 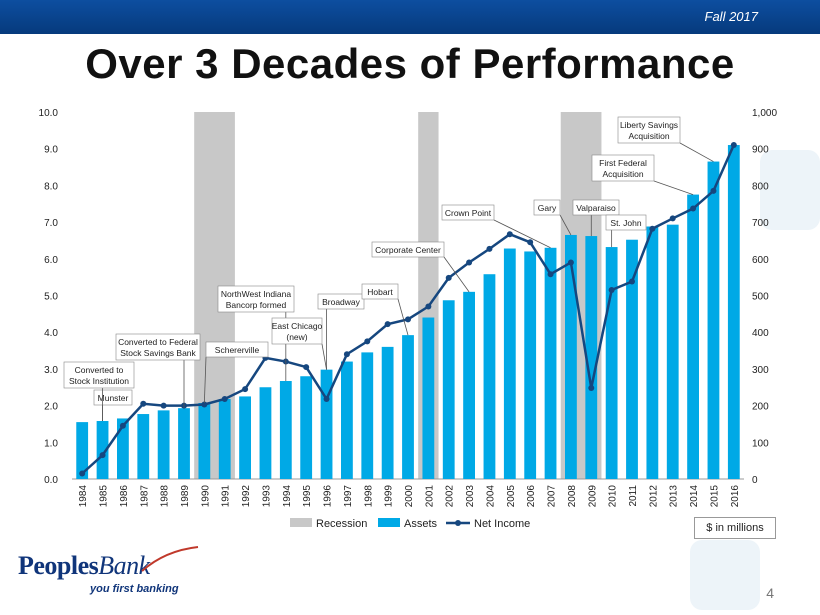 I want to click on left-axis-tick-label: 2.0, so click(x=51, y=407).